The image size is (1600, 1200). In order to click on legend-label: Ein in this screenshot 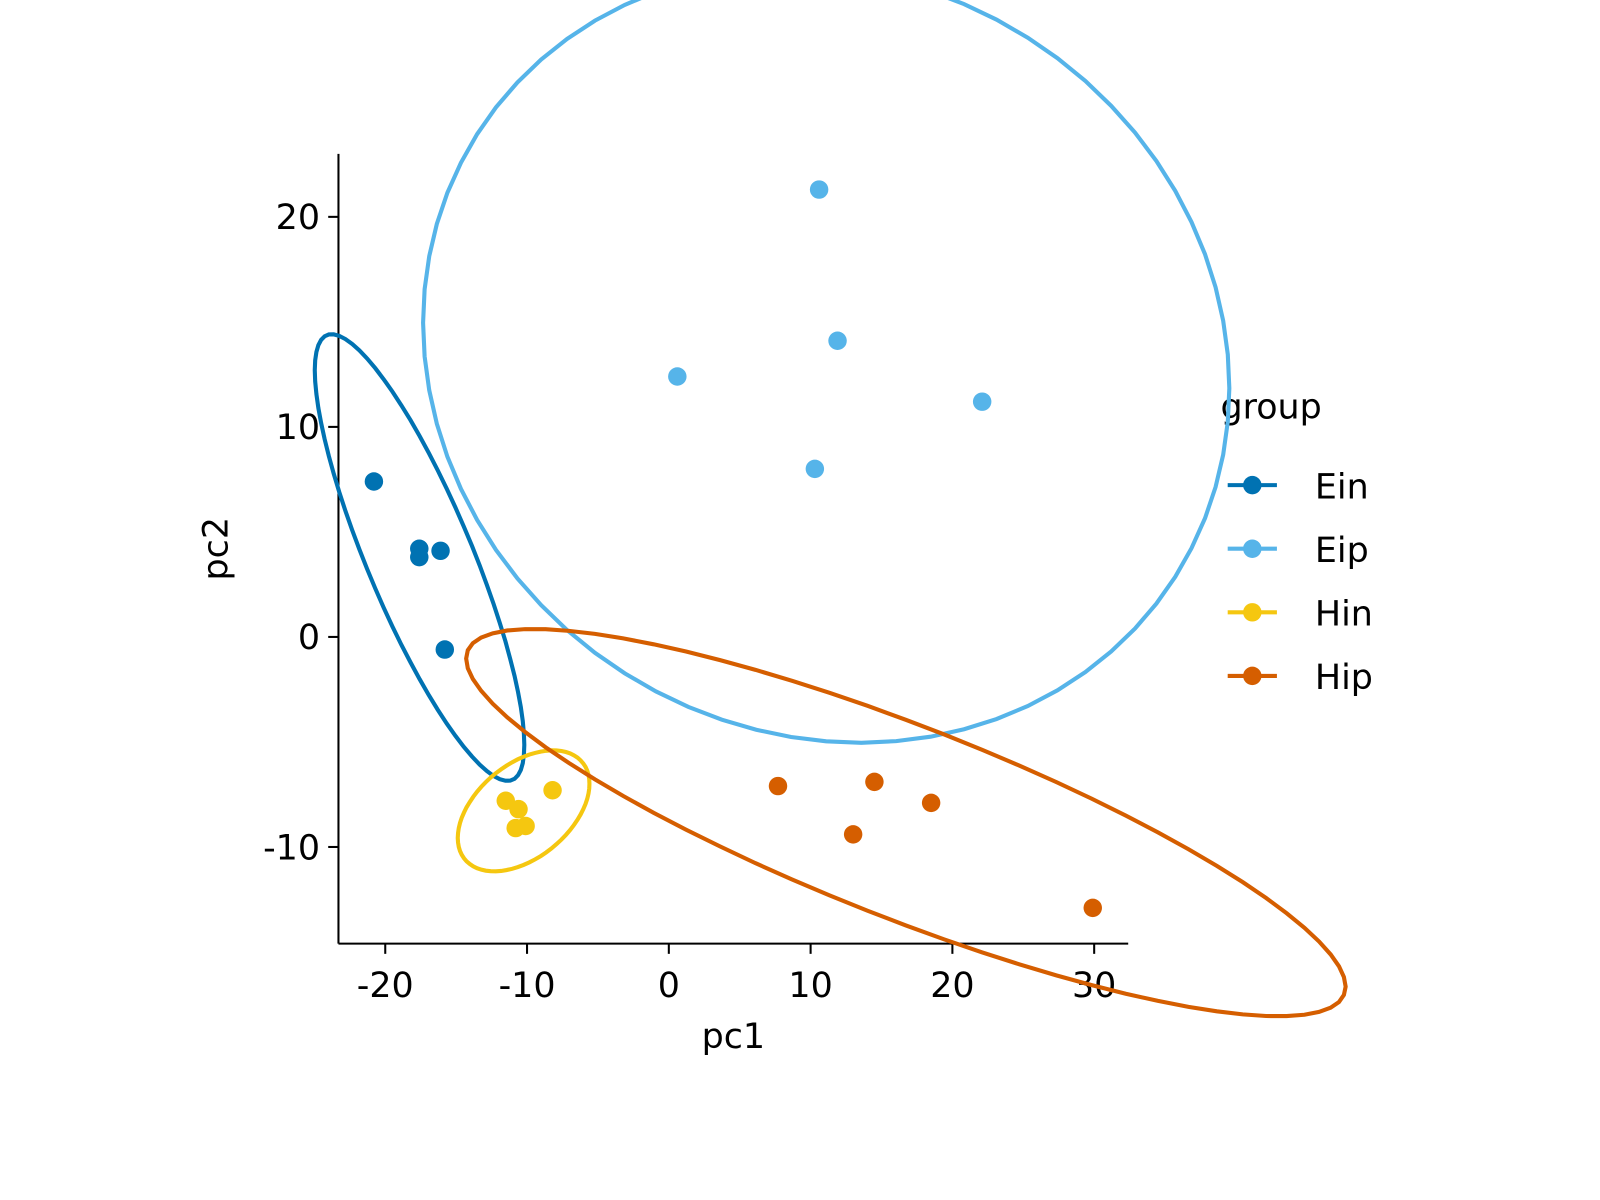, I will do `click(1342, 487)`.